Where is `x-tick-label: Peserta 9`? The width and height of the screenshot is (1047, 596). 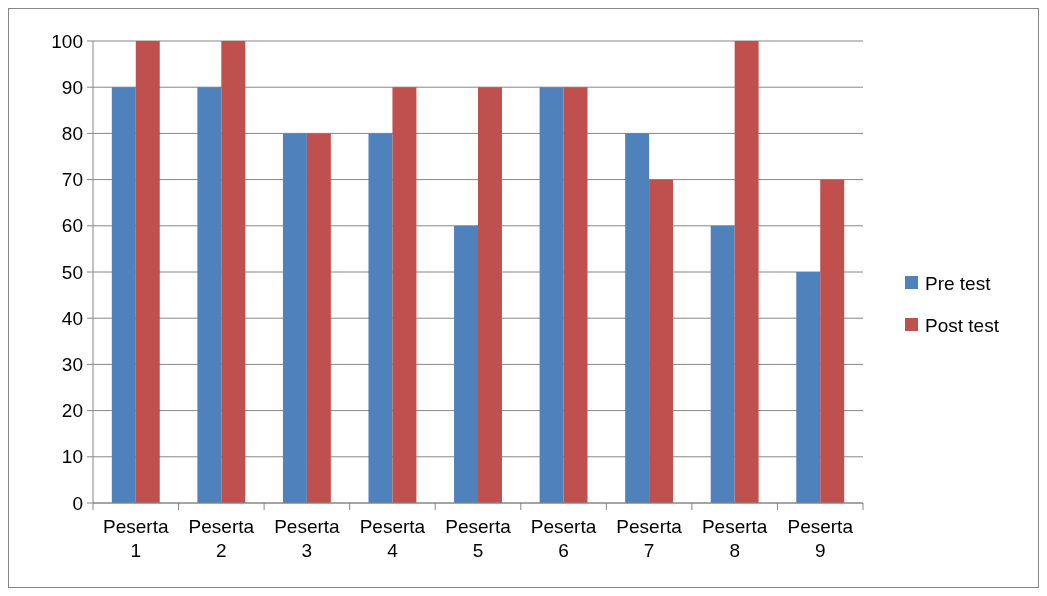 x-tick-label: Peserta 9 is located at coordinates (820, 538).